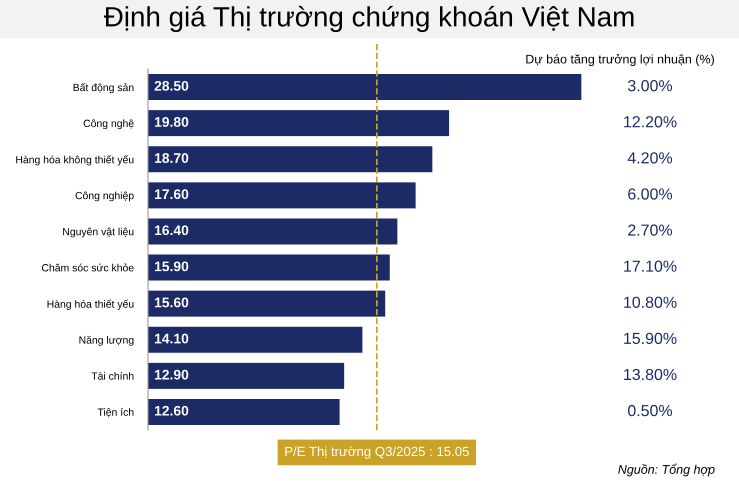 This screenshot has width=739, height=481. What do you see at coordinates (650, 230) in the screenshot?
I see `text: 2.70%` at bounding box center [650, 230].